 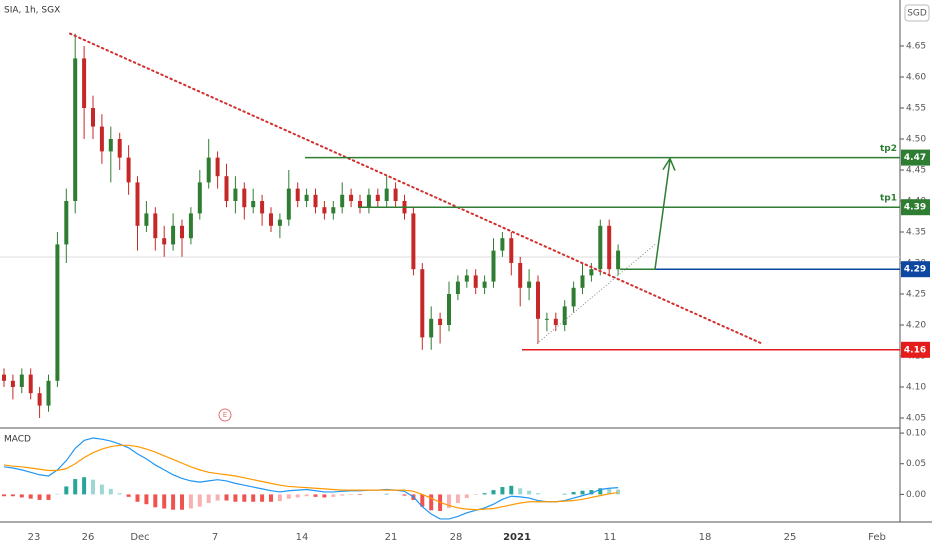 I want to click on event-marker-circle, so click(x=225, y=415).